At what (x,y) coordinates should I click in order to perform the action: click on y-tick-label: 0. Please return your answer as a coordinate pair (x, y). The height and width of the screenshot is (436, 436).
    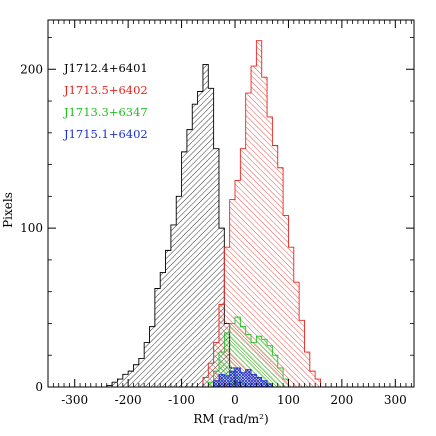
    Looking at the image, I should click on (39, 387).